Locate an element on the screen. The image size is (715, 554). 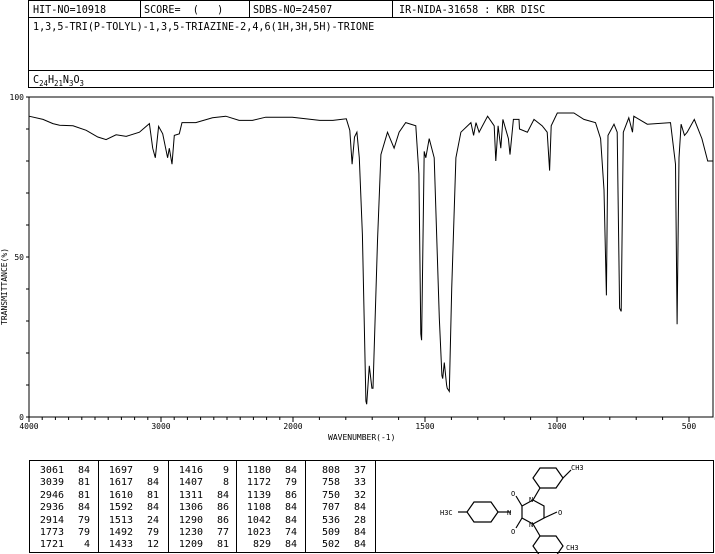
peak-wavenumber: 1433 is located at coordinates (120, 545).